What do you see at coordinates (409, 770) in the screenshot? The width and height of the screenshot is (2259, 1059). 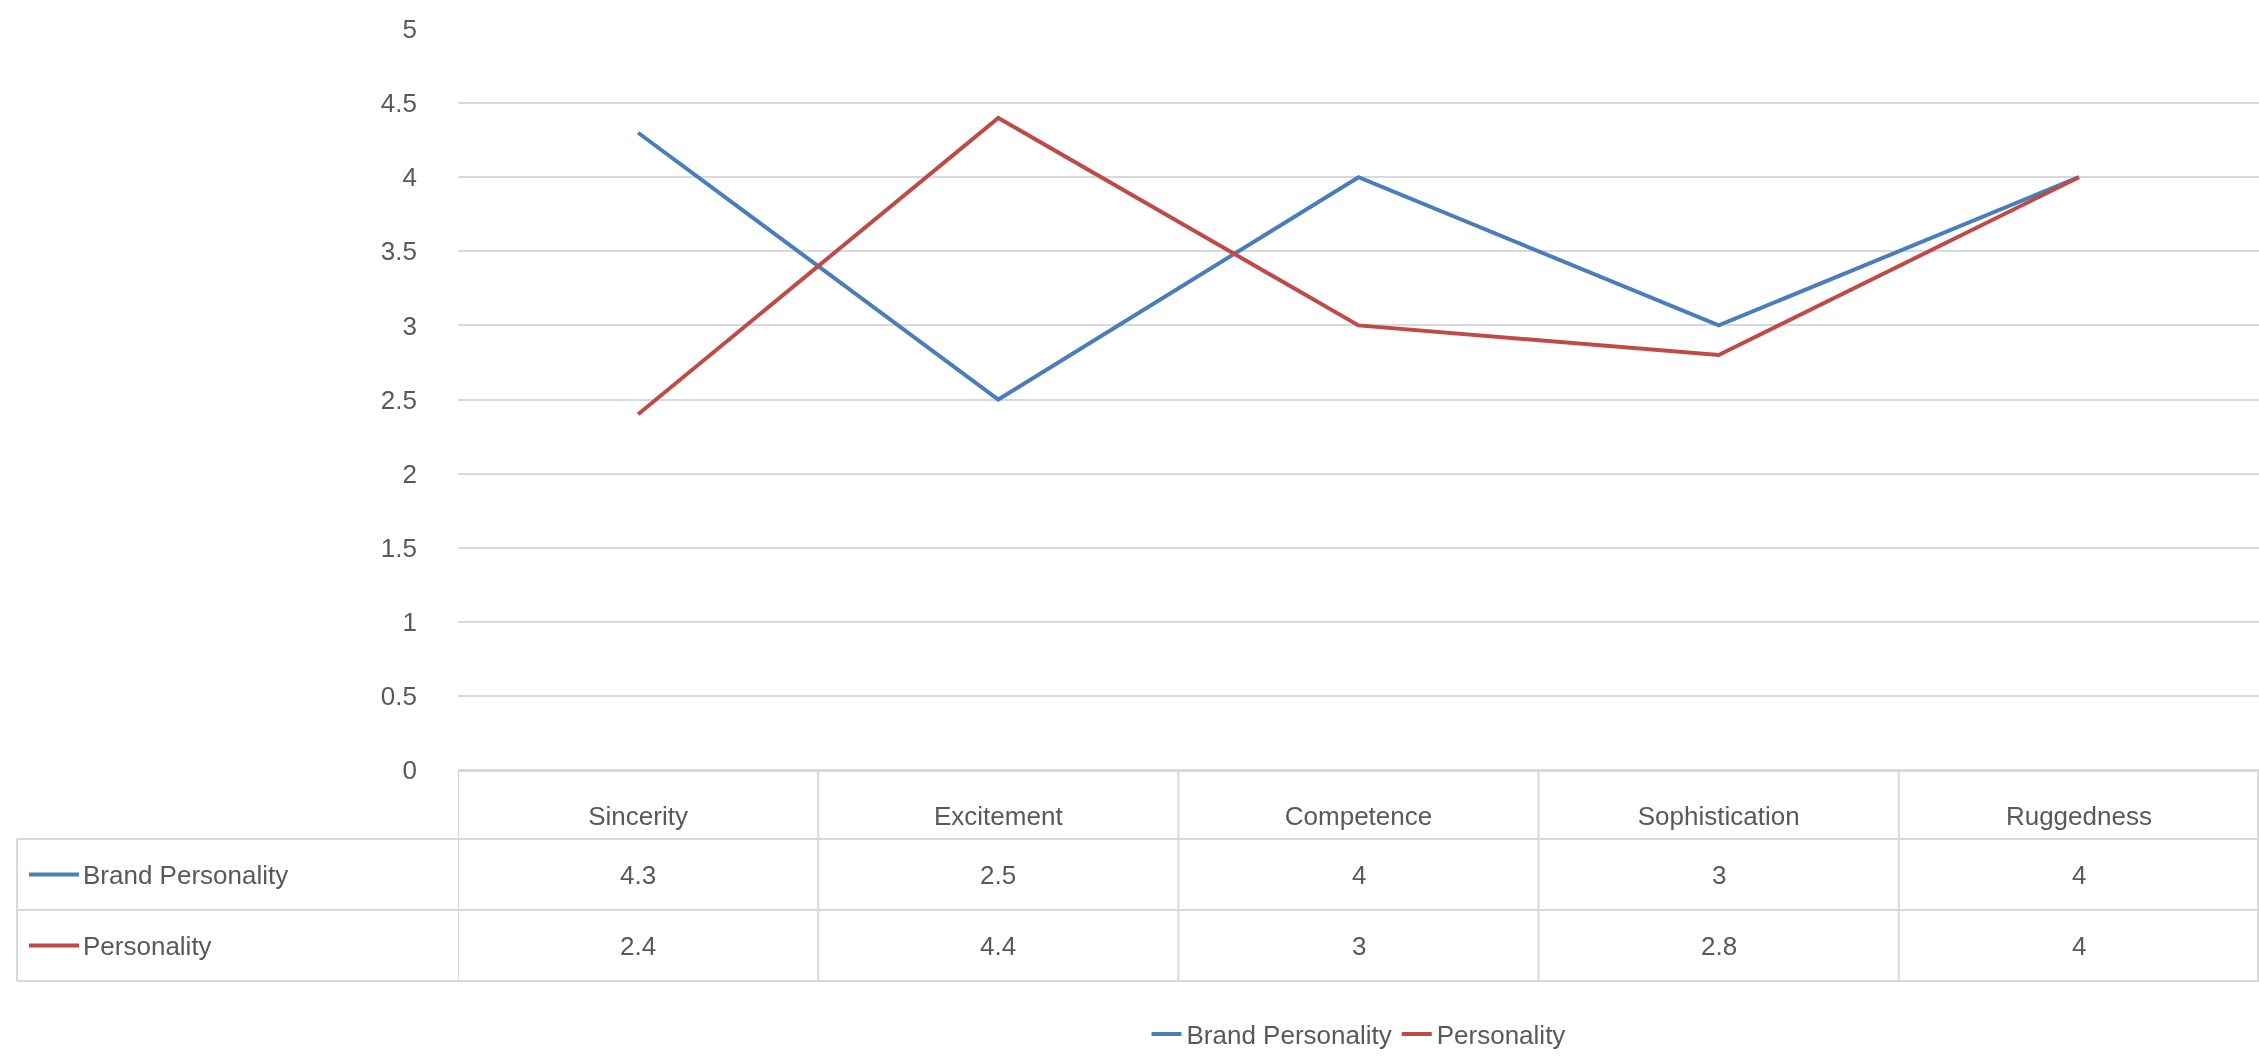 I see `y-tick-label: 0` at bounding box center [409, 770].